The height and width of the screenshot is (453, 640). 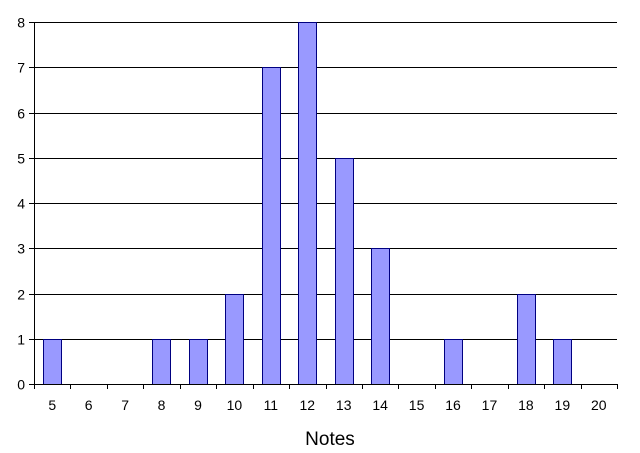 I want to click on x-tick-label: 11, so click(x=271, y=405).